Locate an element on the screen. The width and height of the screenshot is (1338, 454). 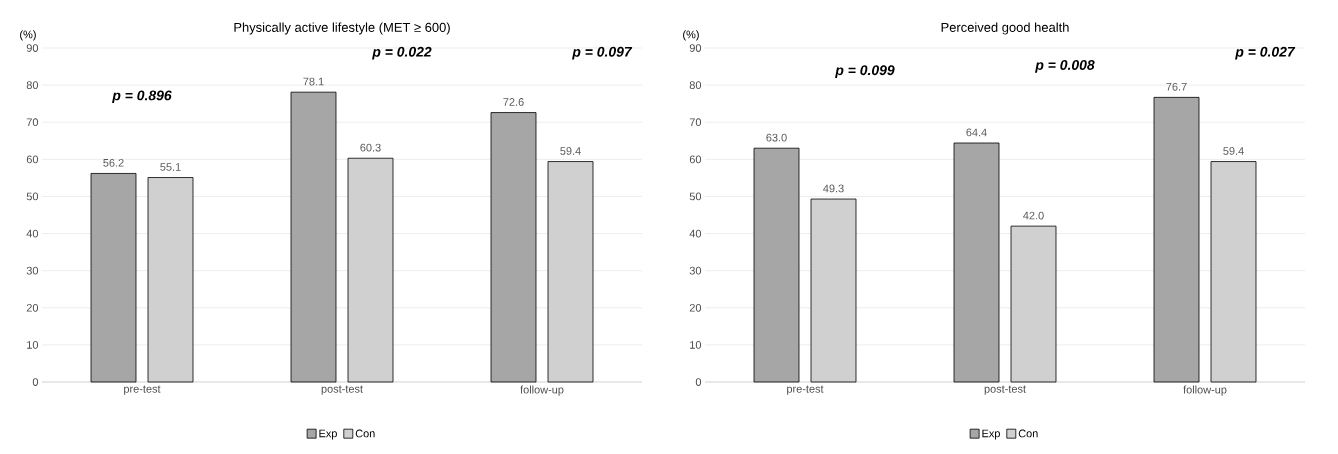
data-label: 42.0 is located at coordinates (1033, 215).